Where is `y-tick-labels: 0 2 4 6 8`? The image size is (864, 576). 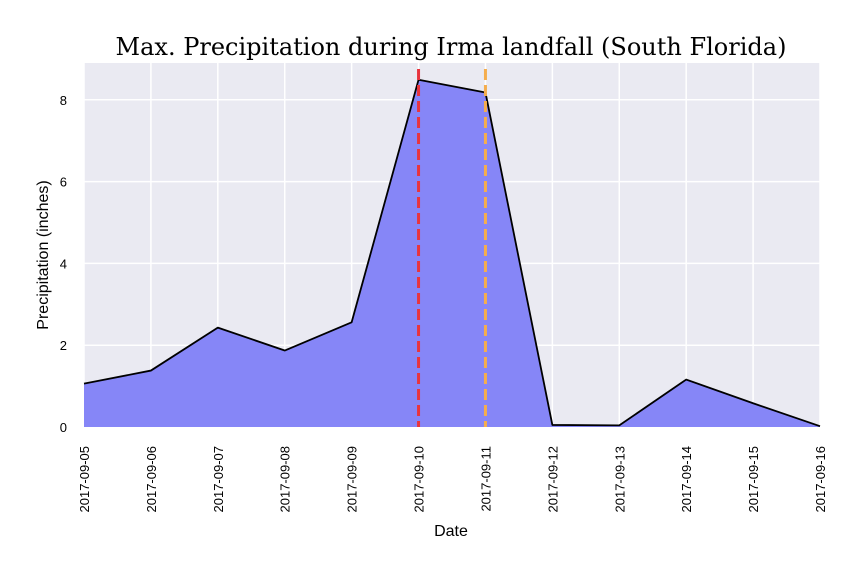 y-tick-labels: 0 2 4 6 8 is located at coordinates (63, 264).